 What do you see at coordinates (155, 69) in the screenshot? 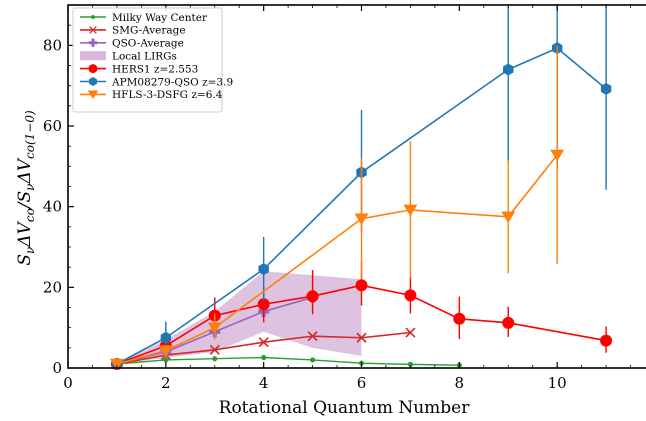
I see `legend-label: HERS1 z=2.553` at bounding box center [155, 69].